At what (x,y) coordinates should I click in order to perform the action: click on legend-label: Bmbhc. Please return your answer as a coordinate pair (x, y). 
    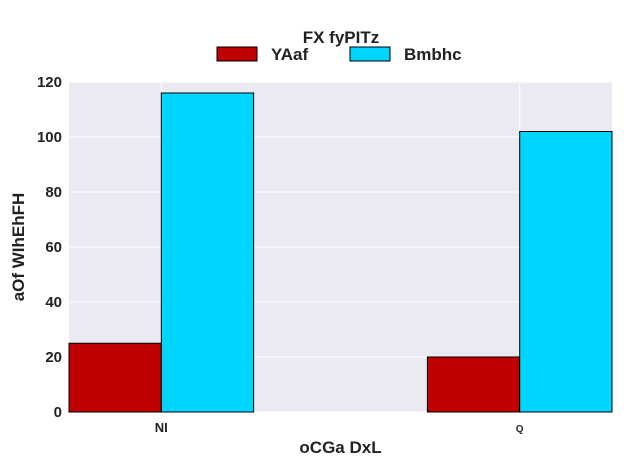
    Looking at the image, I should click on (433, 54).